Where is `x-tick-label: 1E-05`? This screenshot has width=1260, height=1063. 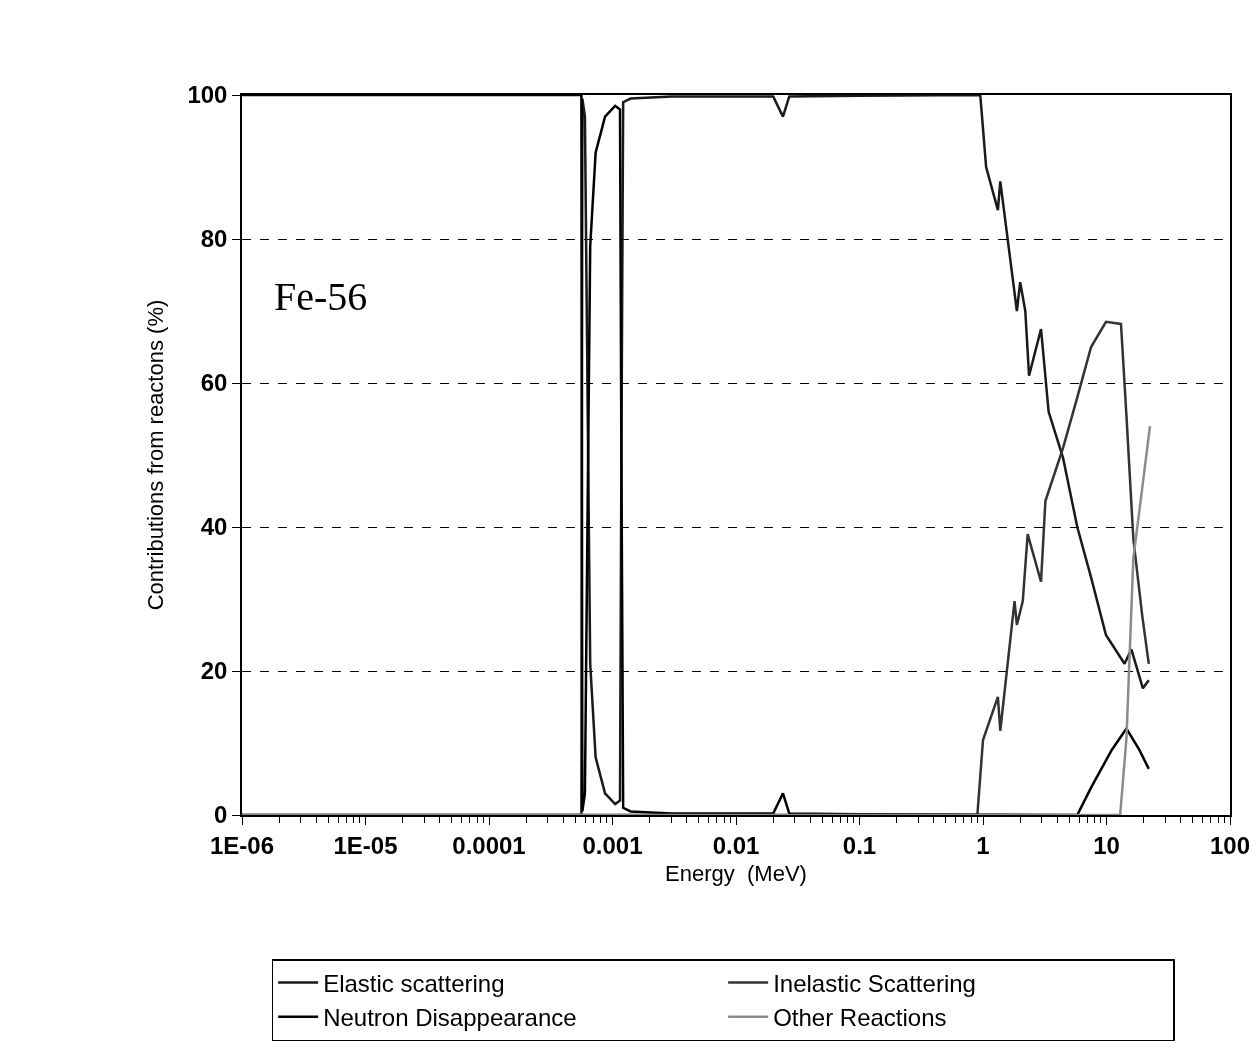
x-tick-label: 1E-05 is located at coordinates (365, 845).